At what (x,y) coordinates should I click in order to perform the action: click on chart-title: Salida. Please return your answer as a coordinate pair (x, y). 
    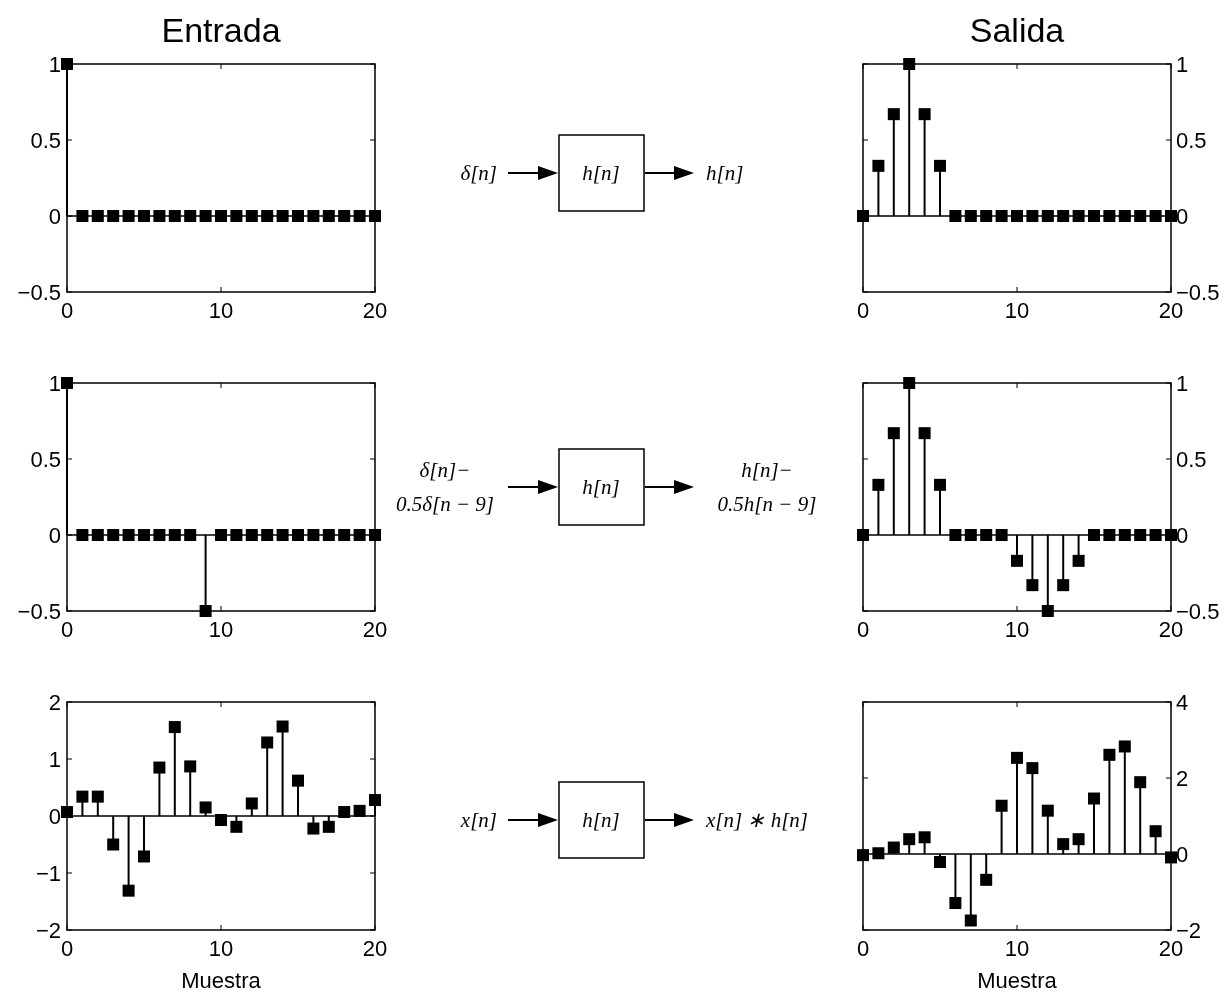
    Looking at the image, I should click on (1017, 30).